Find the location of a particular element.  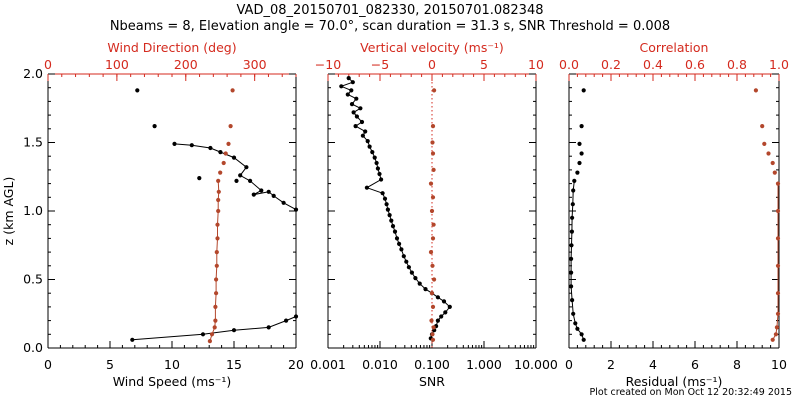

x-tick-label: 20 is located at coordinates (296, 364).